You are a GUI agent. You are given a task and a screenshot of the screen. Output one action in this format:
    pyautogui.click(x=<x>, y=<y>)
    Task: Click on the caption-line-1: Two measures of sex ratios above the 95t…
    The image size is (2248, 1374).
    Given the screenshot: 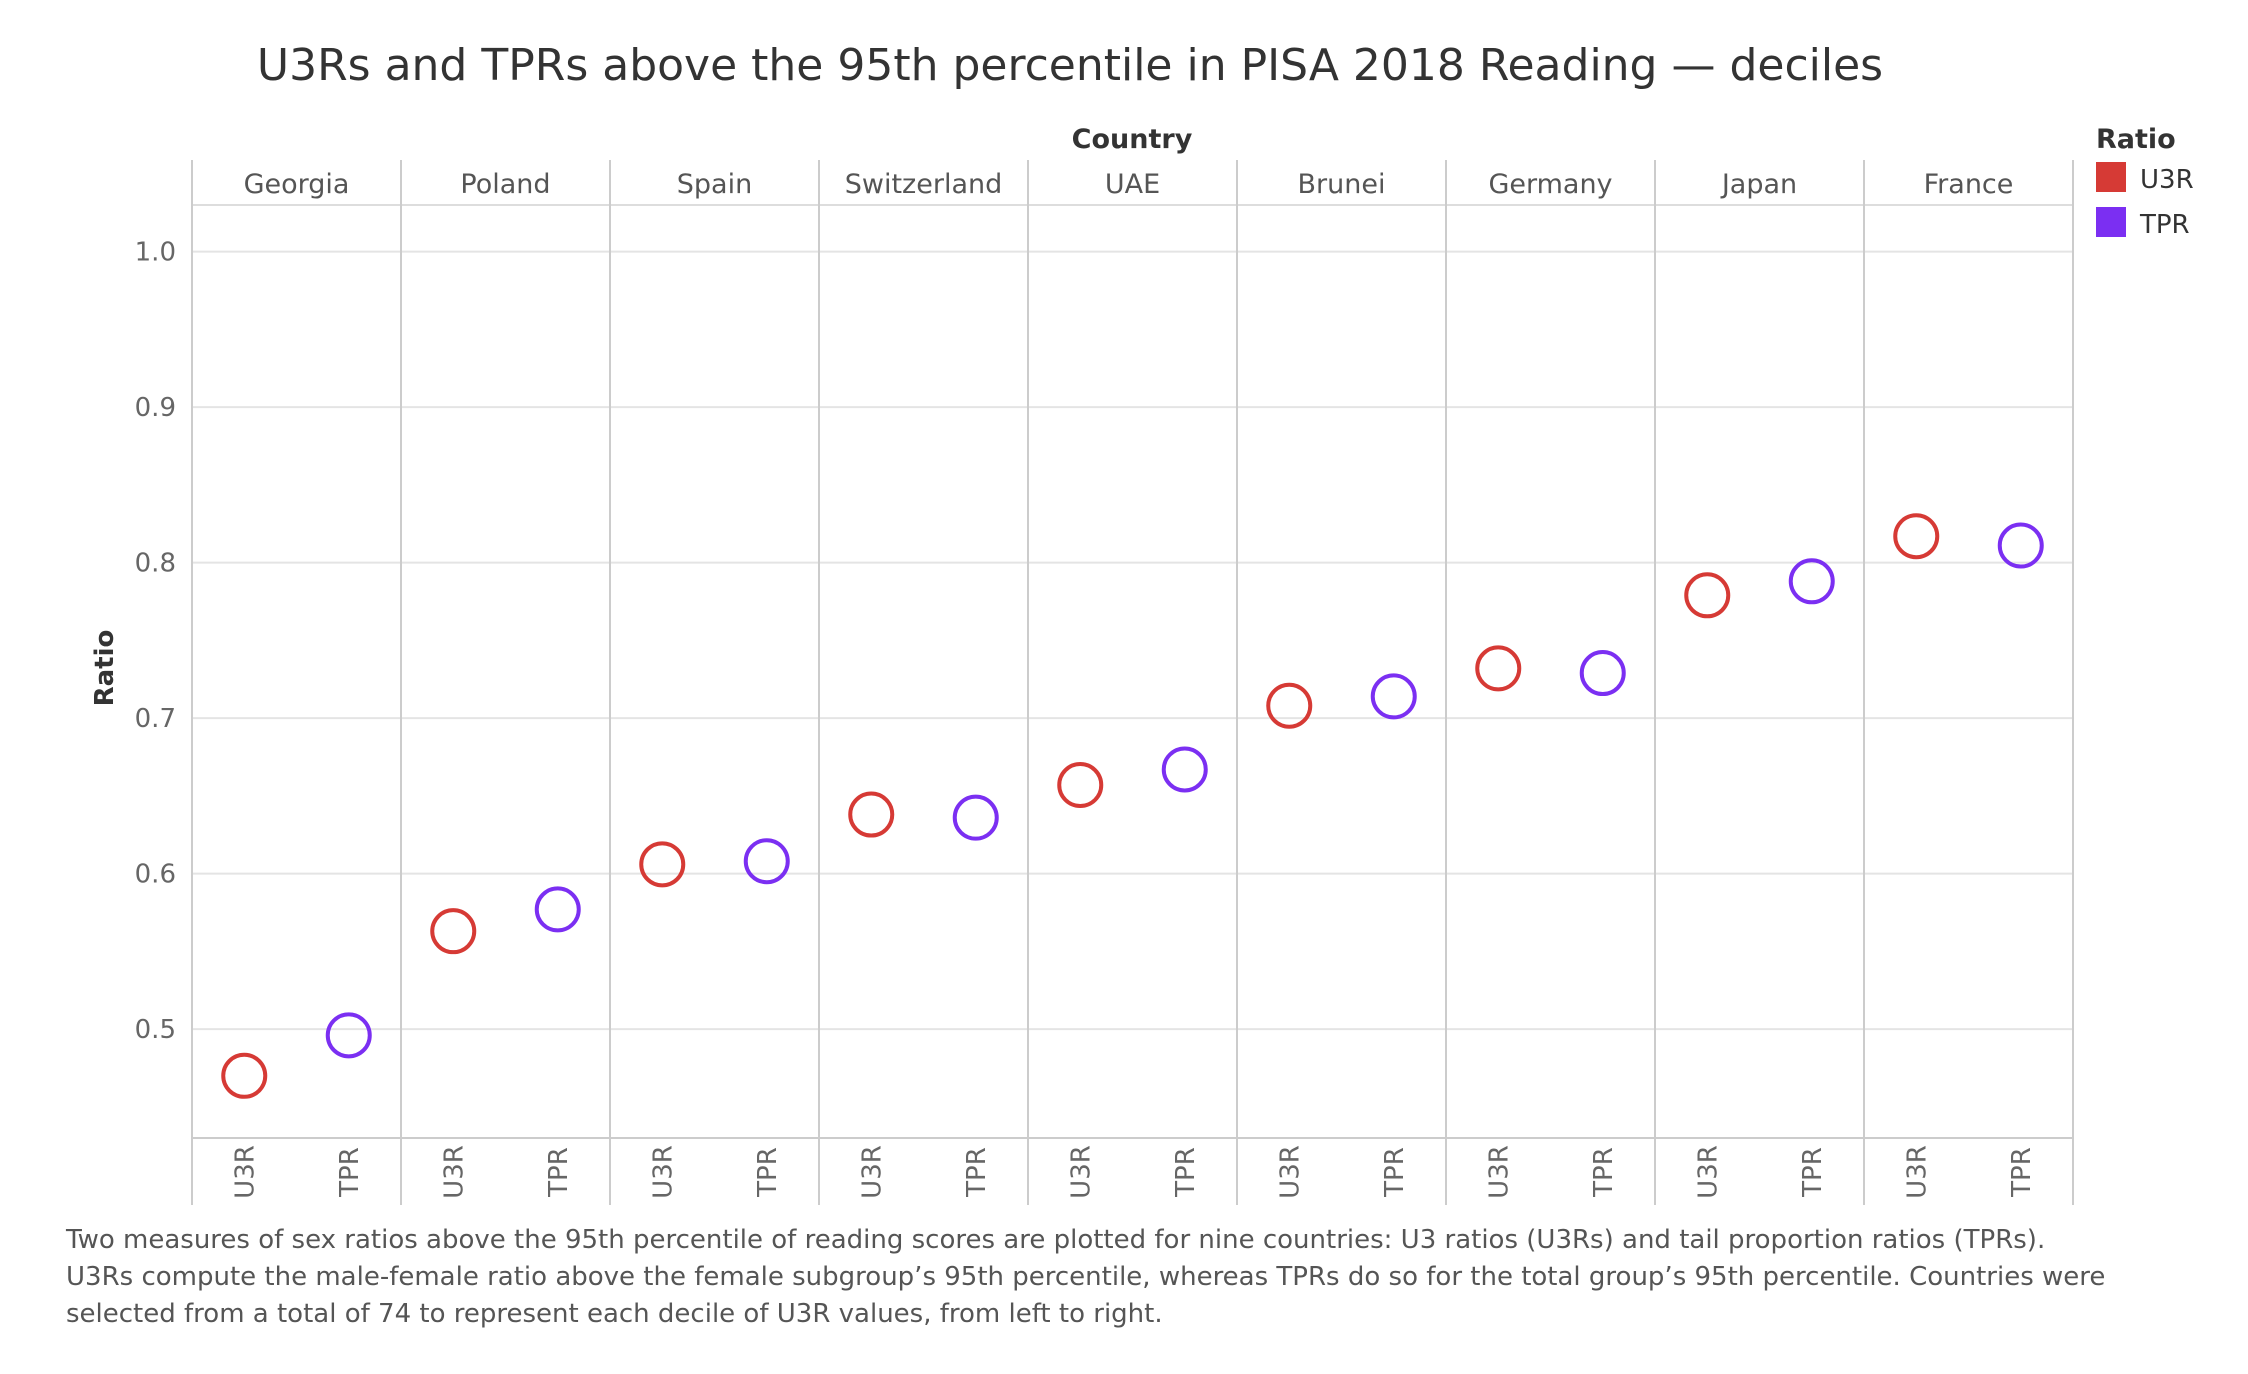 What is the action you would take?
    pyautogui.click(x=1056, y=1240)
    